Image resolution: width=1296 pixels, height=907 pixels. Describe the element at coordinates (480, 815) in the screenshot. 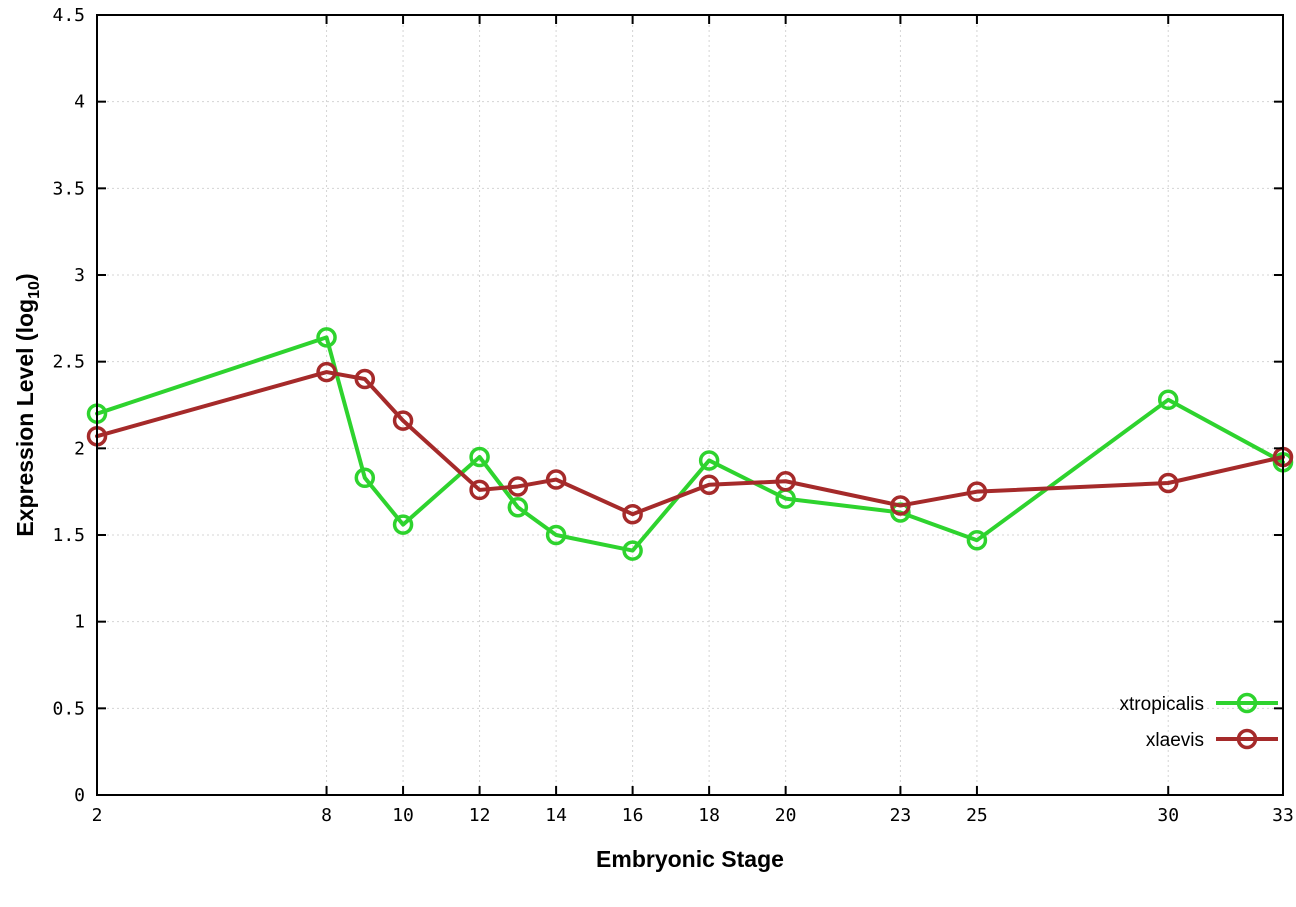

I see `x-tick-label: 12` at that location.